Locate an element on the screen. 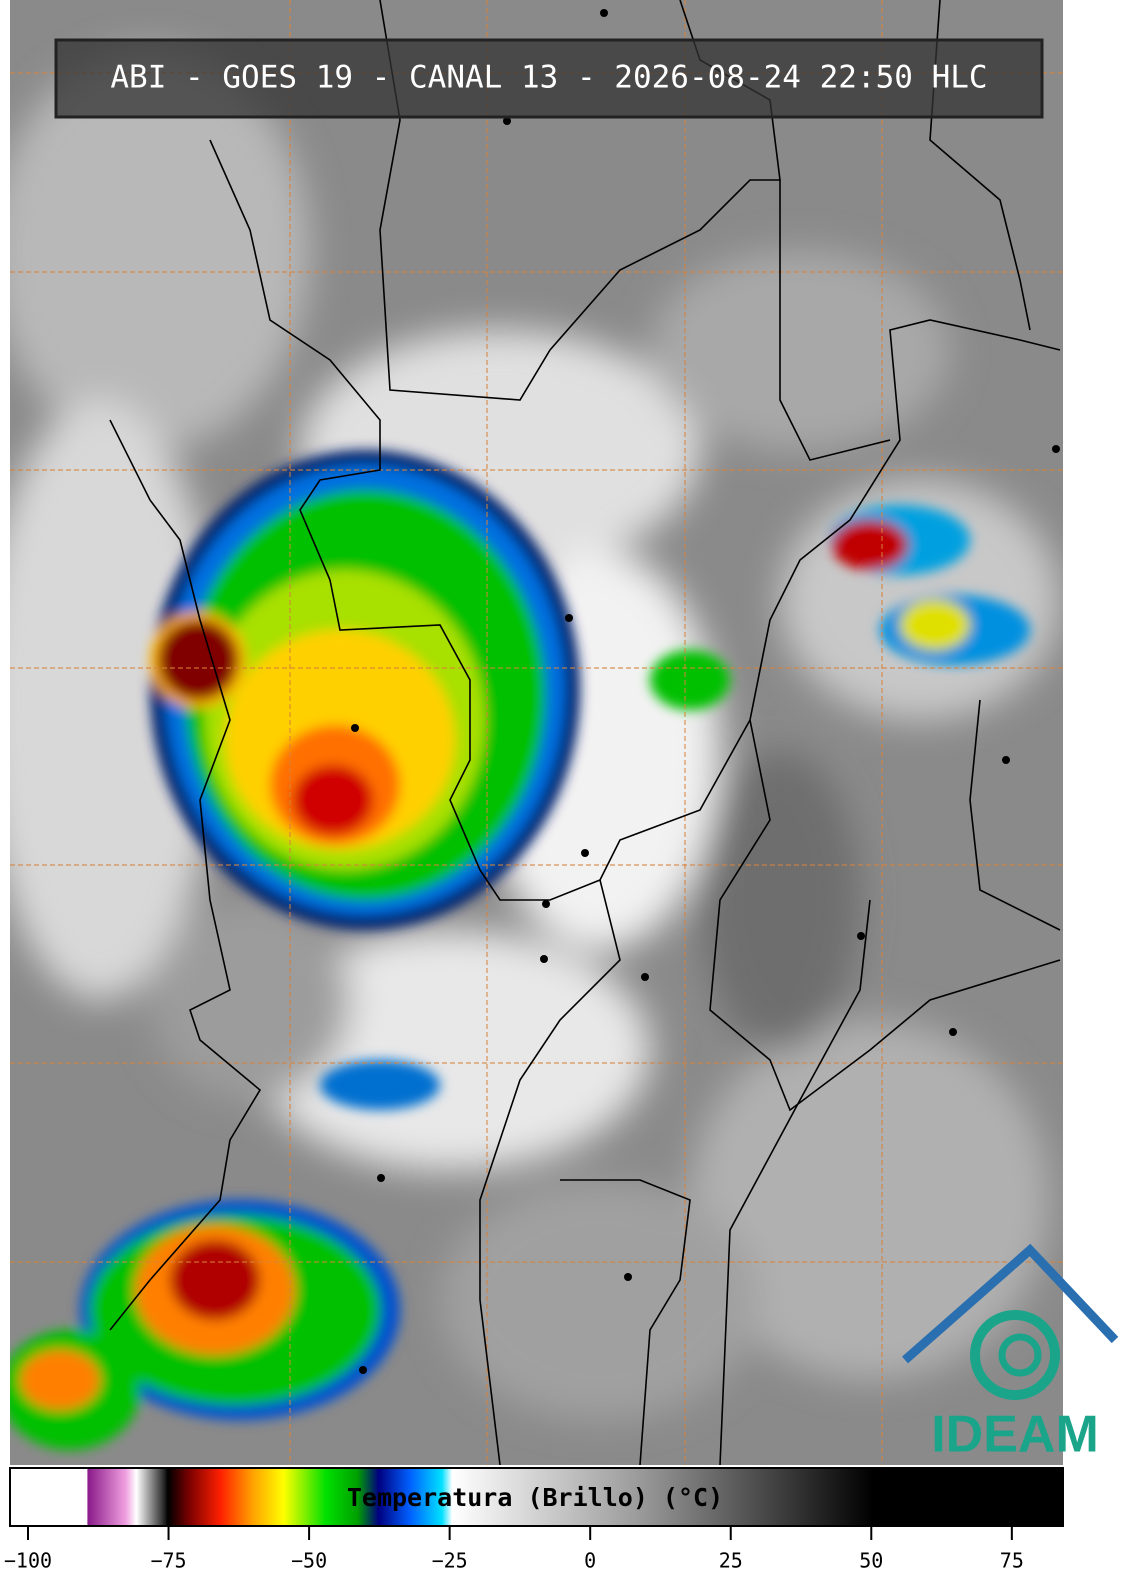 The width and height of the screenshot is (1126, 1577). colorbar-tick-label: −75 is located at coordinates (168, 1561).